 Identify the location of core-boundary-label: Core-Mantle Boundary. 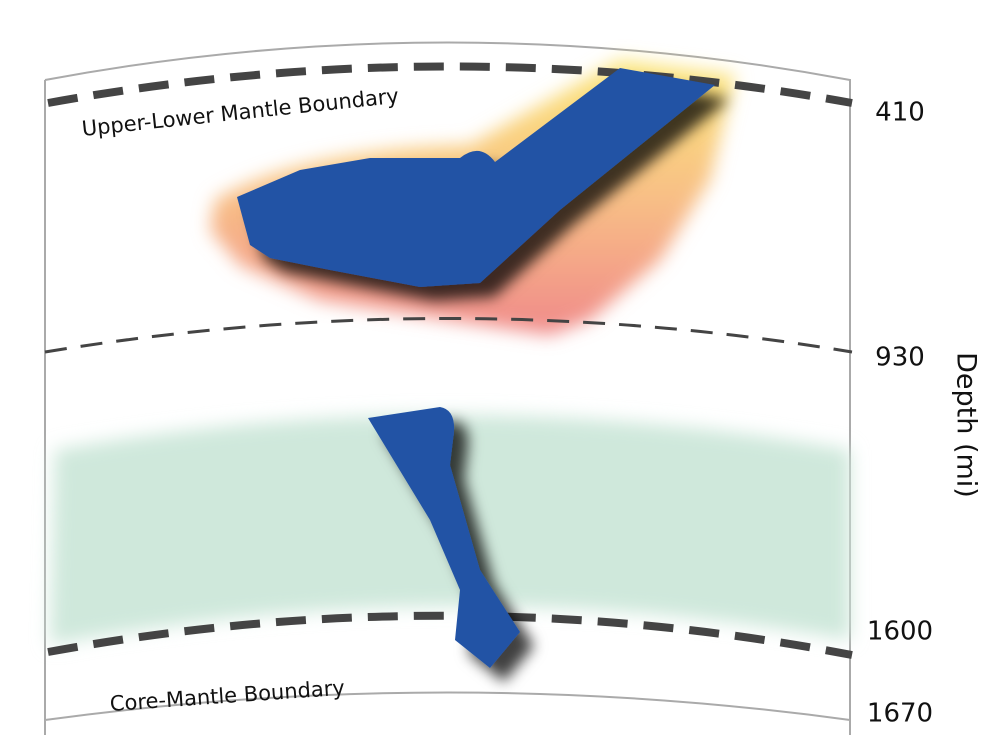
(227, 696).